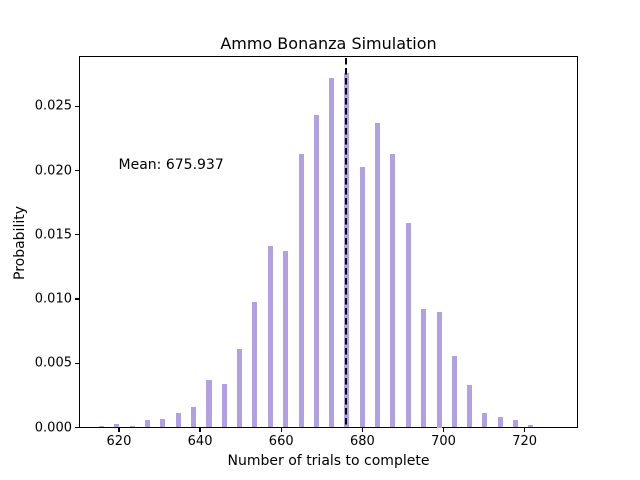  What do you see at coordinates (328, 43) in the screenshot?
I see `chart-title: Ammo Bonanza Simulation` at bounding box center [328, 43].